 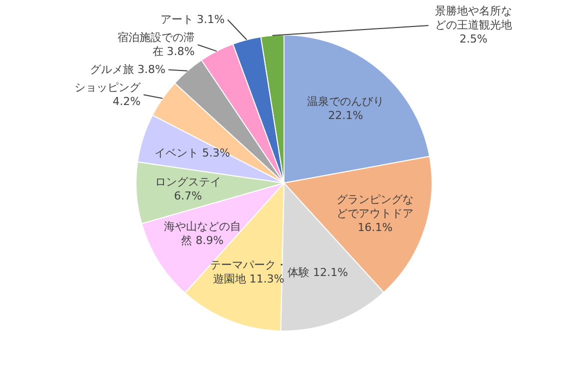 What do you see at coordinates (345, 101) in the screenshot?
I see `slice-label: 温泉でのんびり` at bounding box center [345, 101].